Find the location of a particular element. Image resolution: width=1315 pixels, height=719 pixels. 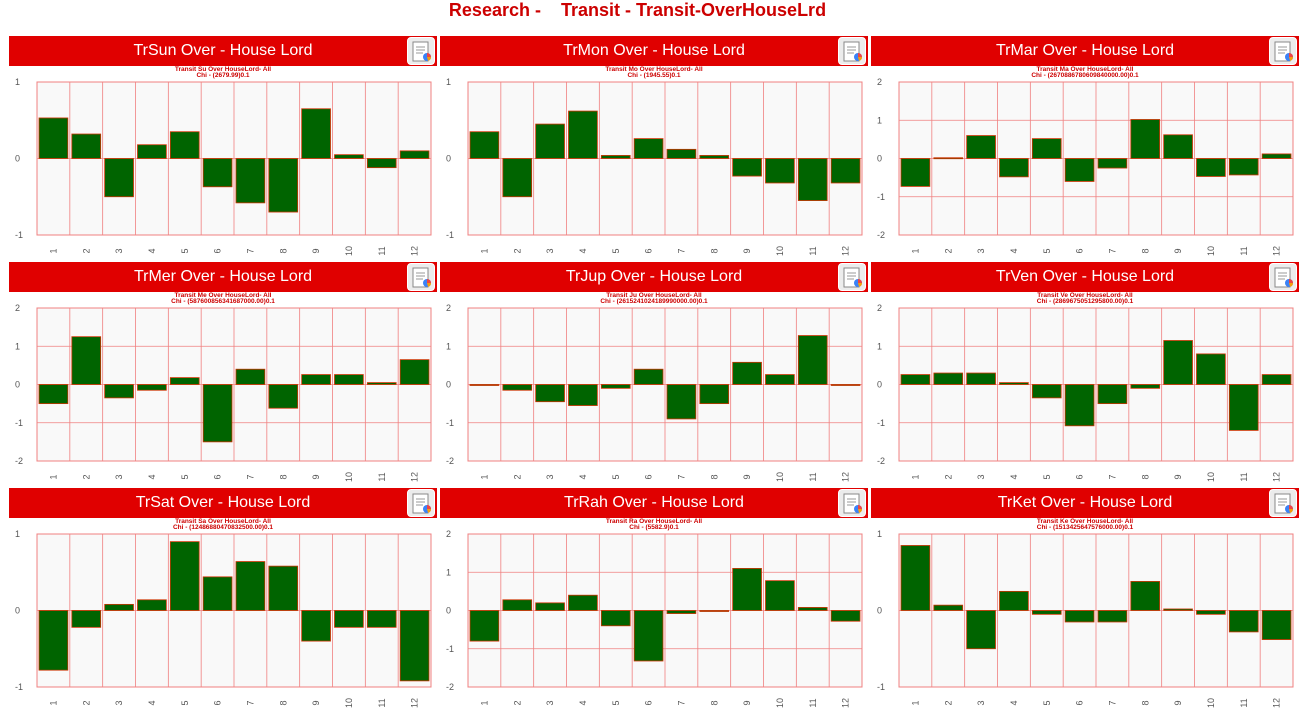

chart-header-title: TrJup Over - House Lord is located at coordinates (654, 276).